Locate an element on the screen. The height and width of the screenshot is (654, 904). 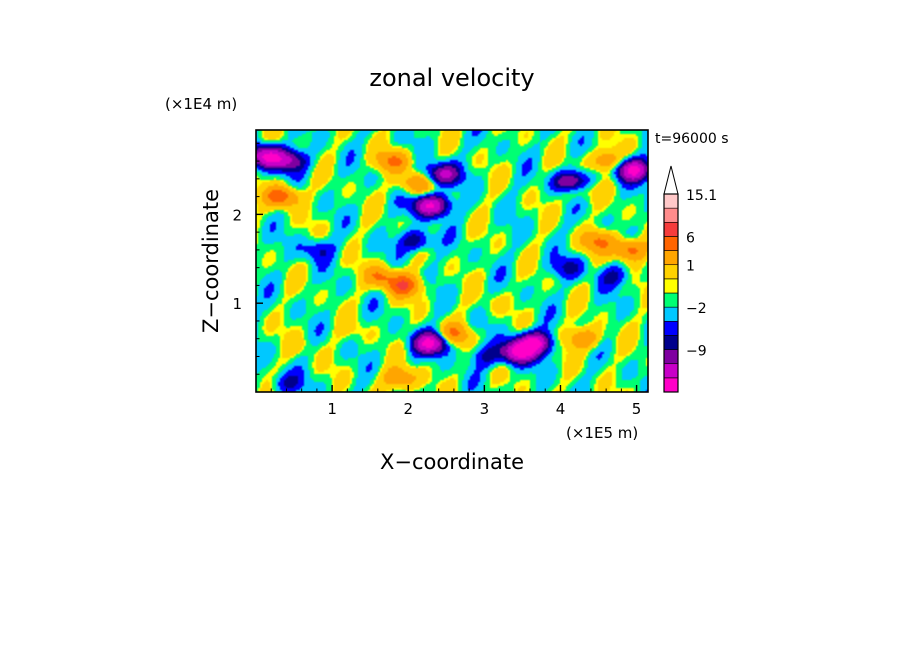
colorbar-frame is located at coordinates (671, 293).